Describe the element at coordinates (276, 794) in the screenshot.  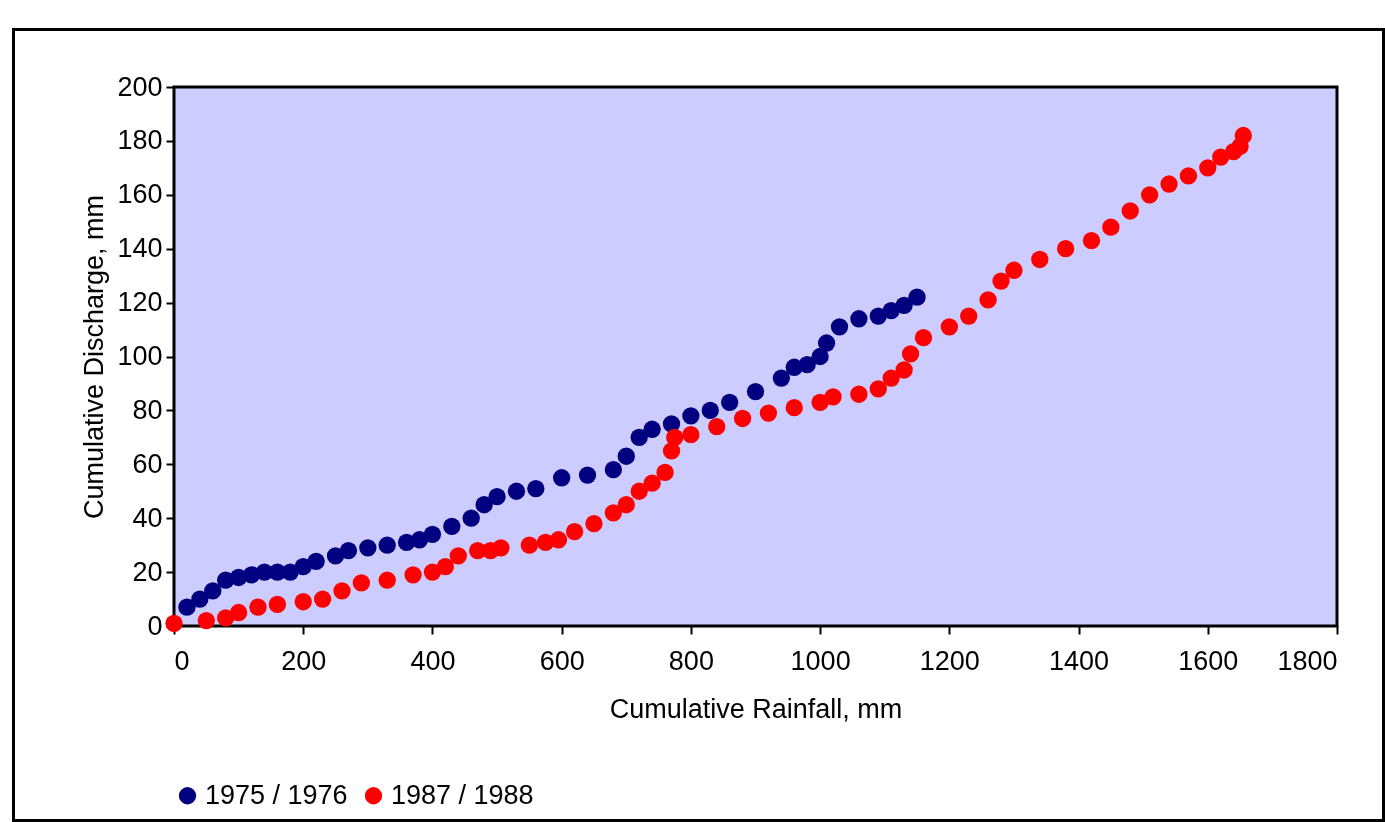
I see `legend-label: 1975 / 1976` at that location.